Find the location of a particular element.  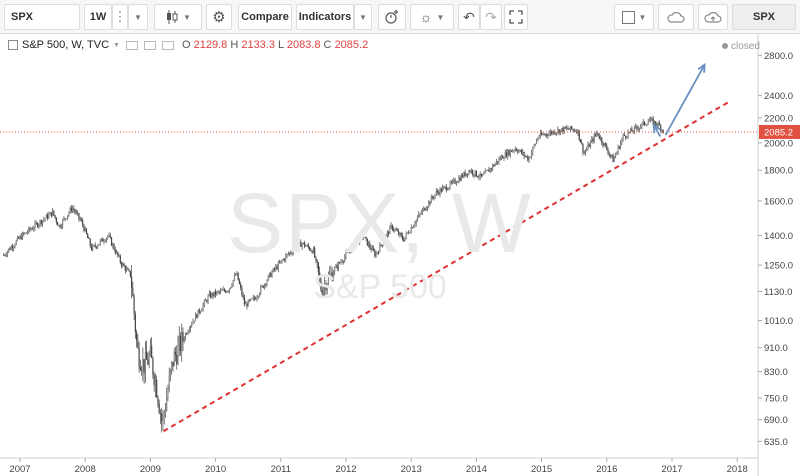

collapse-legend-icon is located at coordinates (13, 45).